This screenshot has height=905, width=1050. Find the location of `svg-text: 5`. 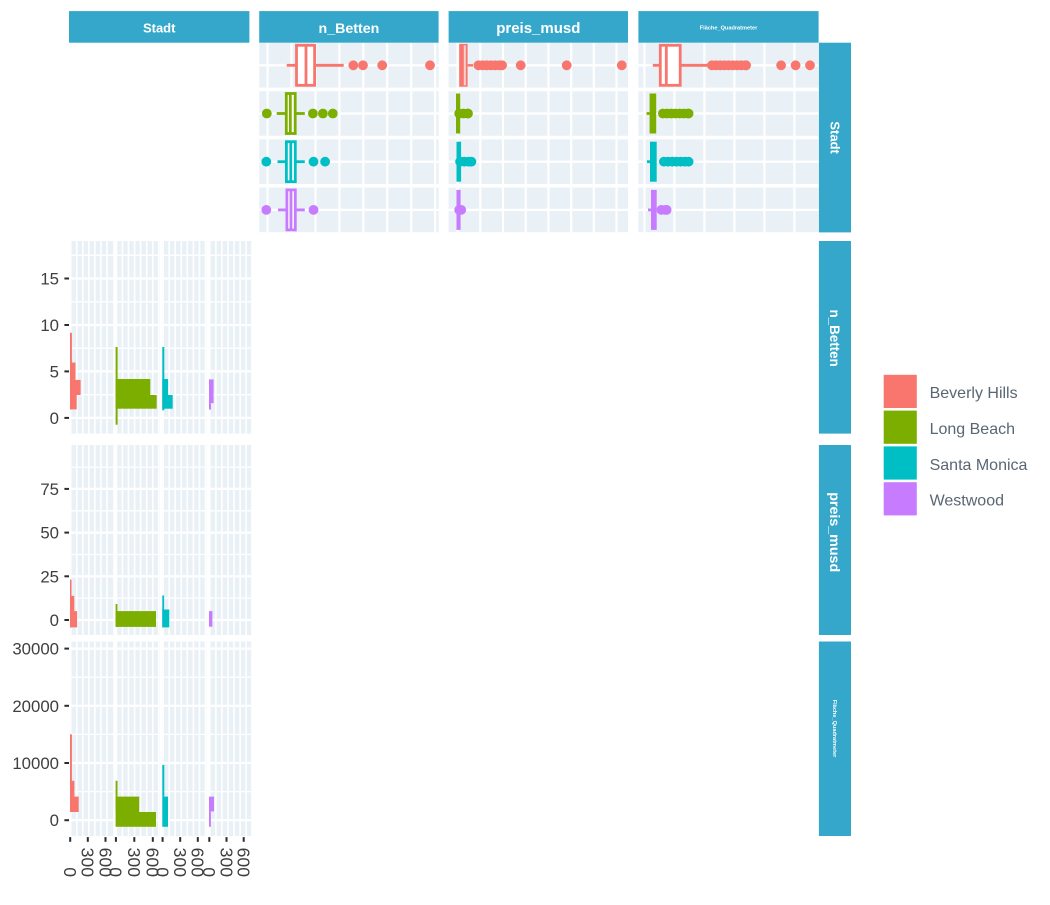

svg-text: 5 is located at coordinates (54, 371).